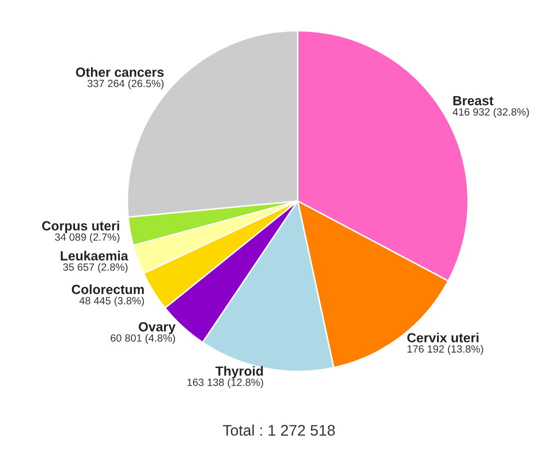 The image size is (558, 450). What do you see at coordinates (473, 101) in the screenshot?
I see `slice-label: Breast` at bounding box center [473, 101].